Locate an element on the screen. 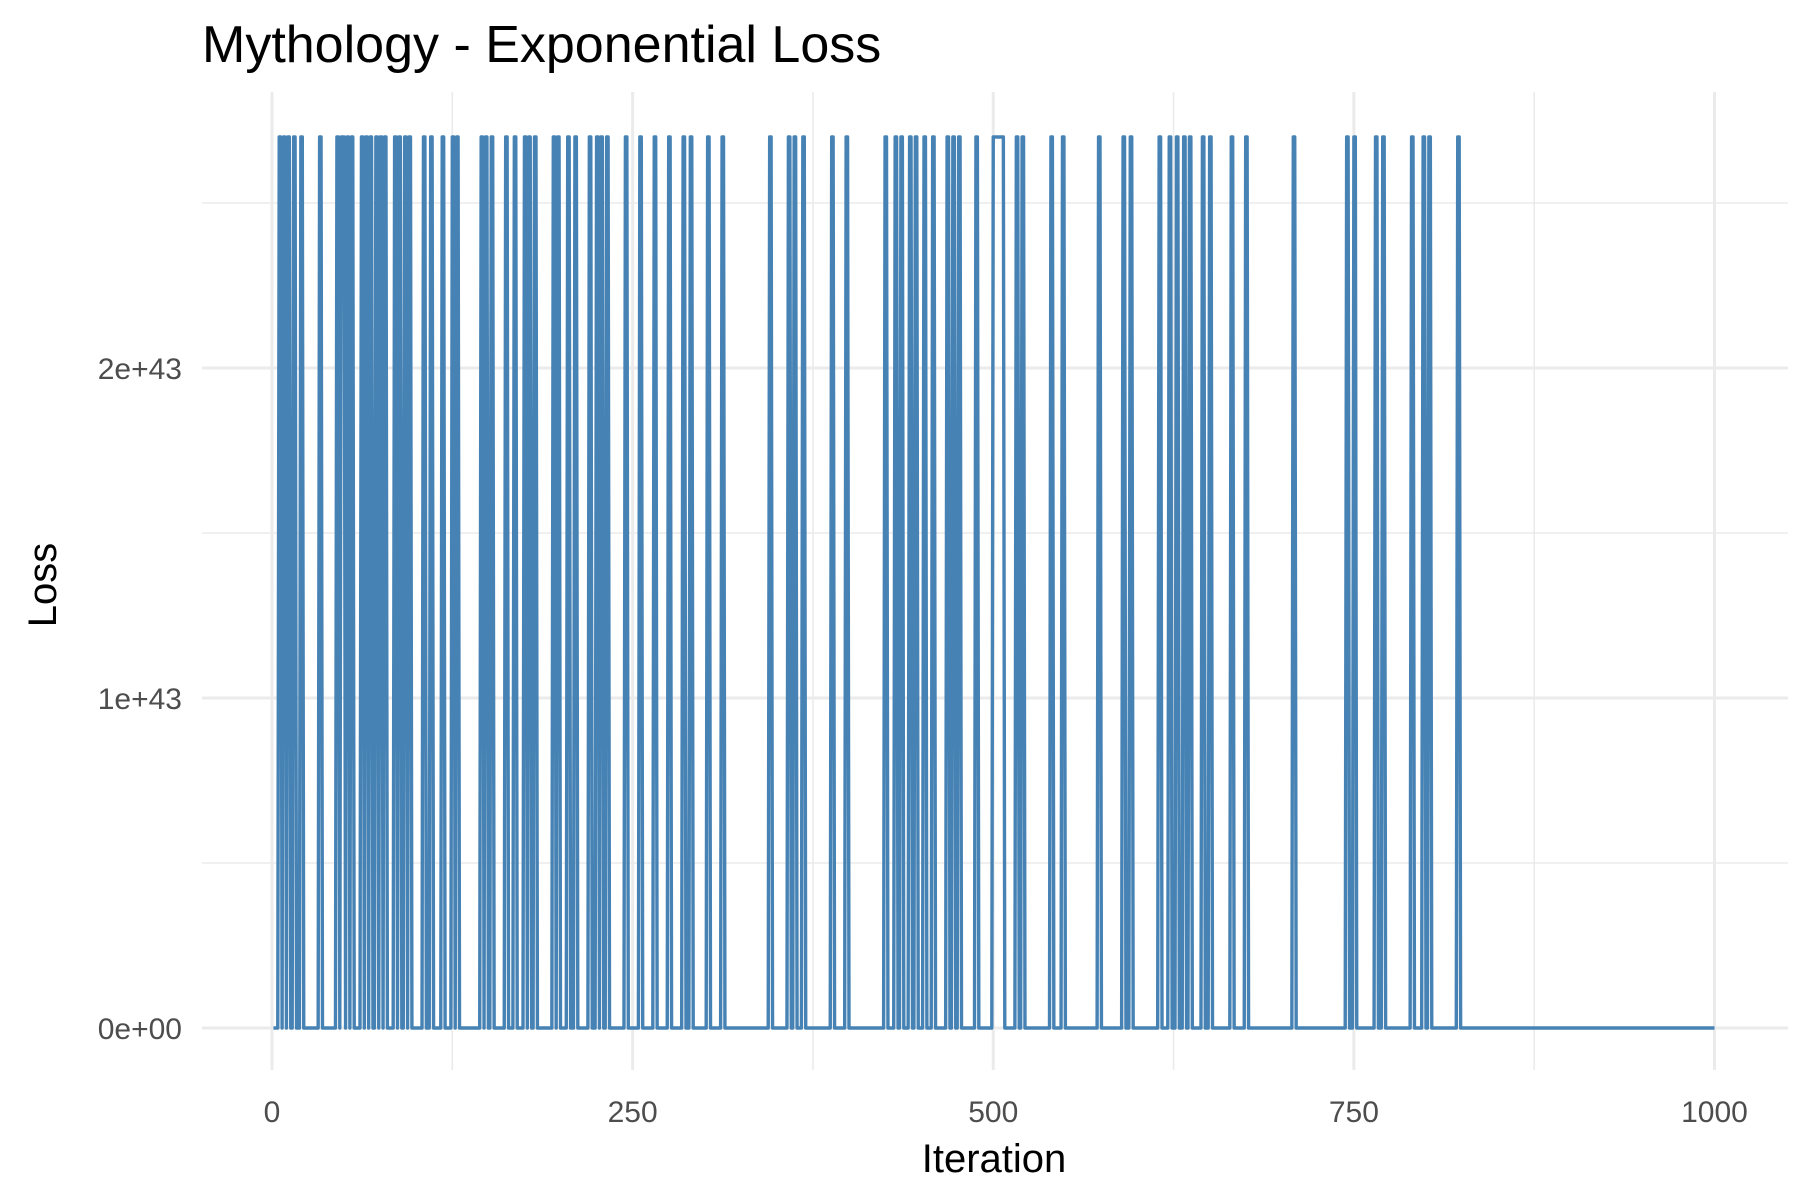 The height and width of the screenshot is (1200, 1800). y-axis-ticks: 0e+00 1e+43 2e+43 is located at coordinates (140, 699).